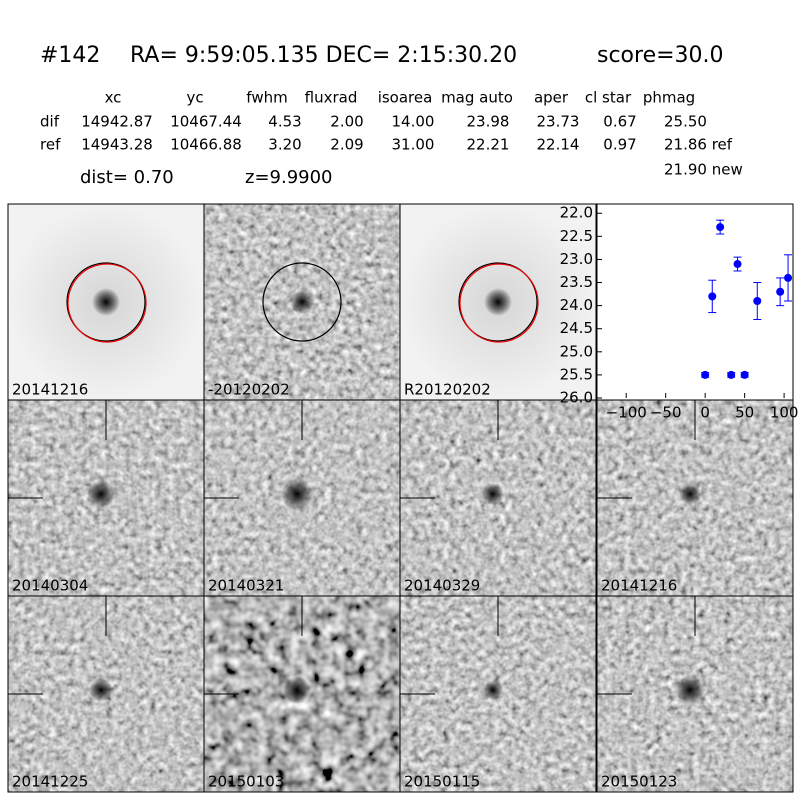  What do you see at coordinates (284, 145) in the screenshot?
I see `cell: 3.20` at bounding box center [284, 145].